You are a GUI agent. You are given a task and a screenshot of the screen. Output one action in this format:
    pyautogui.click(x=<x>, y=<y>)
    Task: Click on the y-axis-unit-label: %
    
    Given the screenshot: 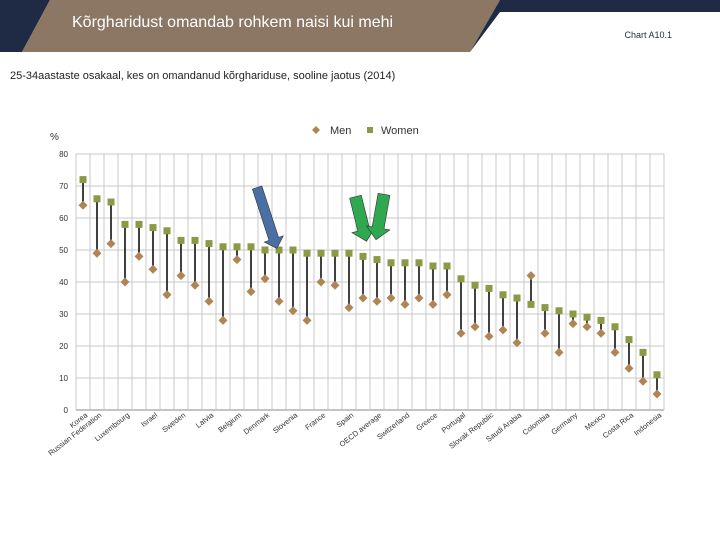 What is the action you would take?
    pyautogui.click(x=54, y=137)
    